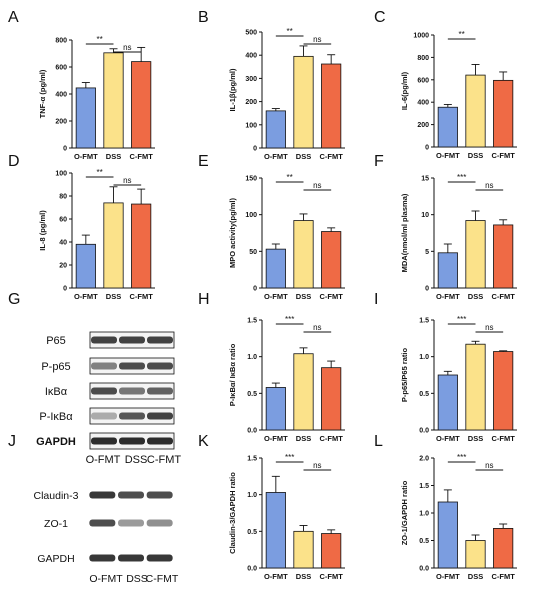 The width and height of the screenshot is (550, 599). Describe the element at coordinates (137, 579) in the screenshot. I see `lane-label: DSS` at that location.